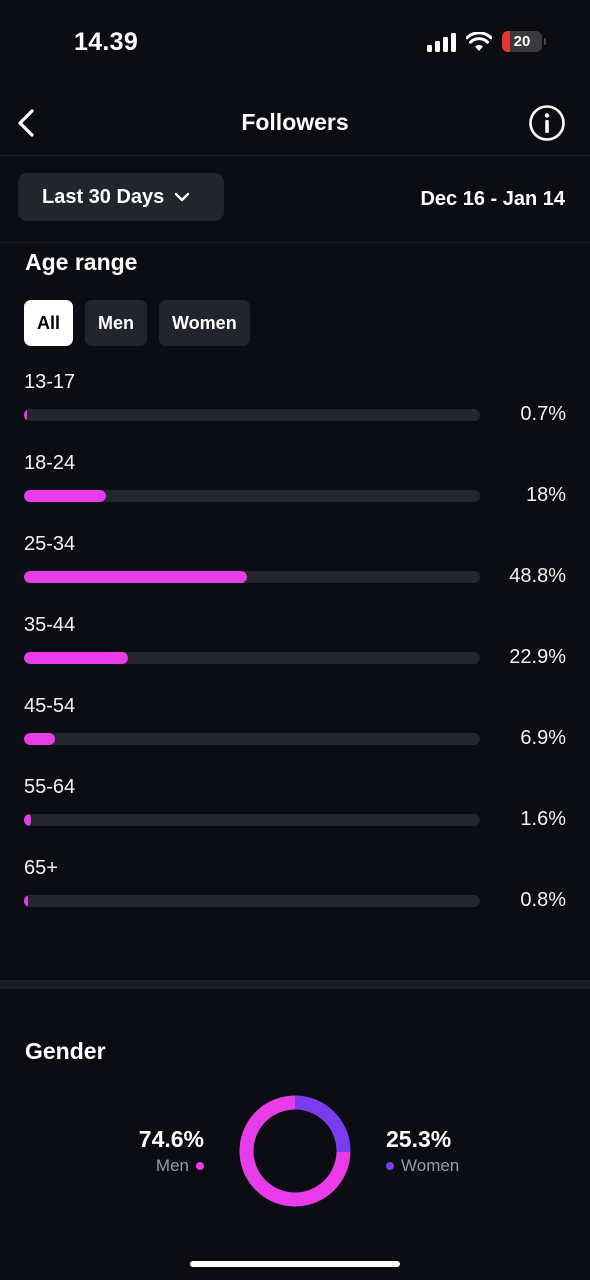  I want to click on age-row: 13-17 0.7%, so click(295, 408).